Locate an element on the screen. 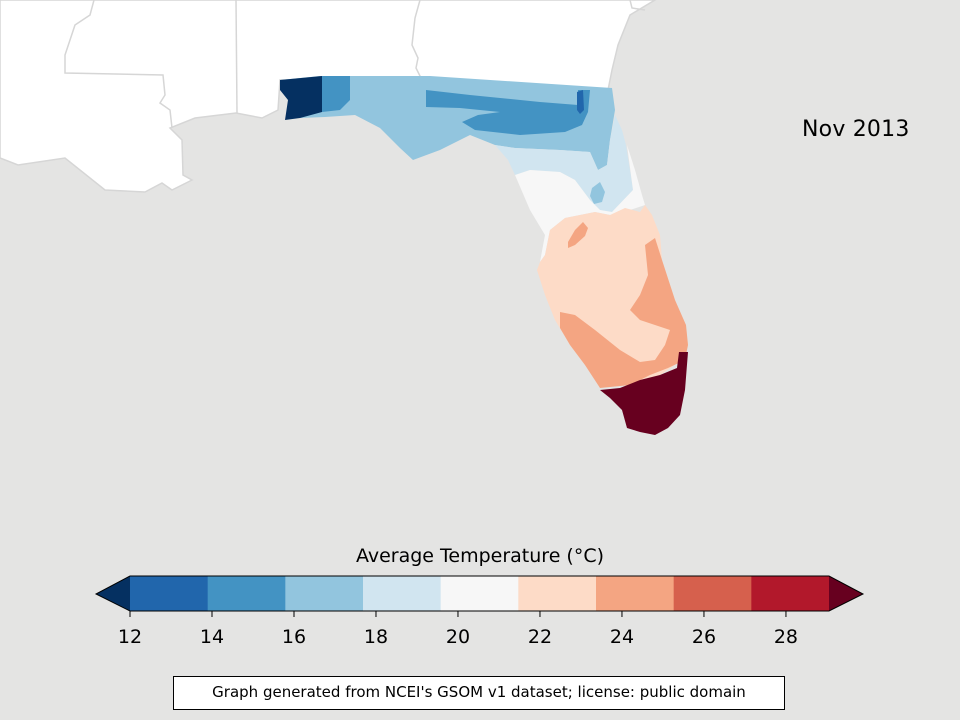 The height and width of the screenshot is (720, 960). contour-26-spot is located at coordinates (578, 235).